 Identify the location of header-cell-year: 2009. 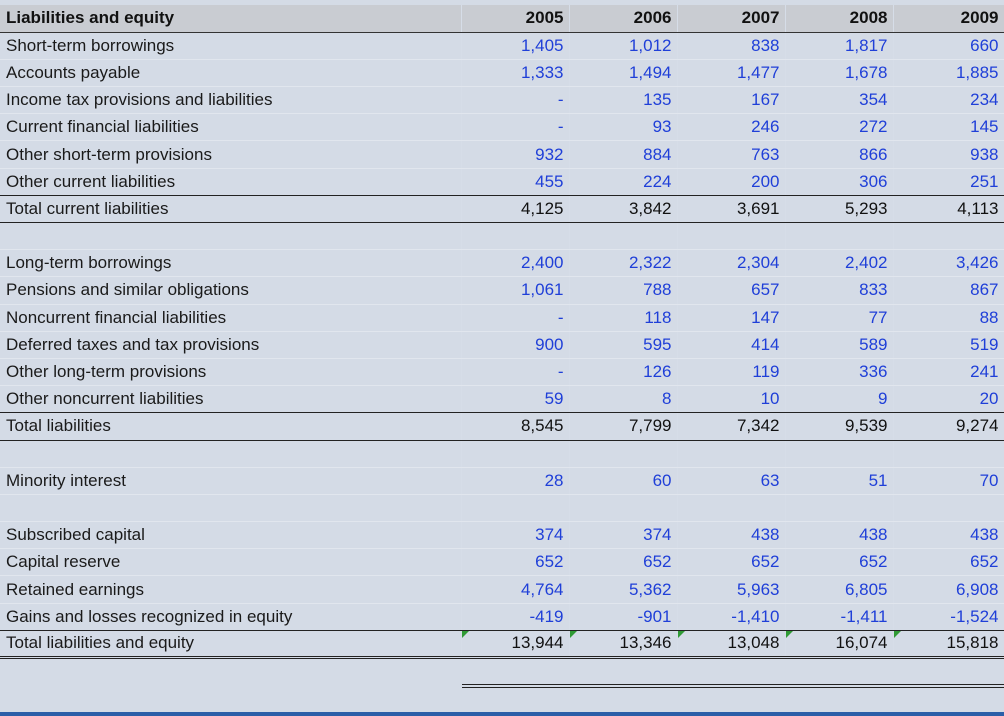
(948, 19).